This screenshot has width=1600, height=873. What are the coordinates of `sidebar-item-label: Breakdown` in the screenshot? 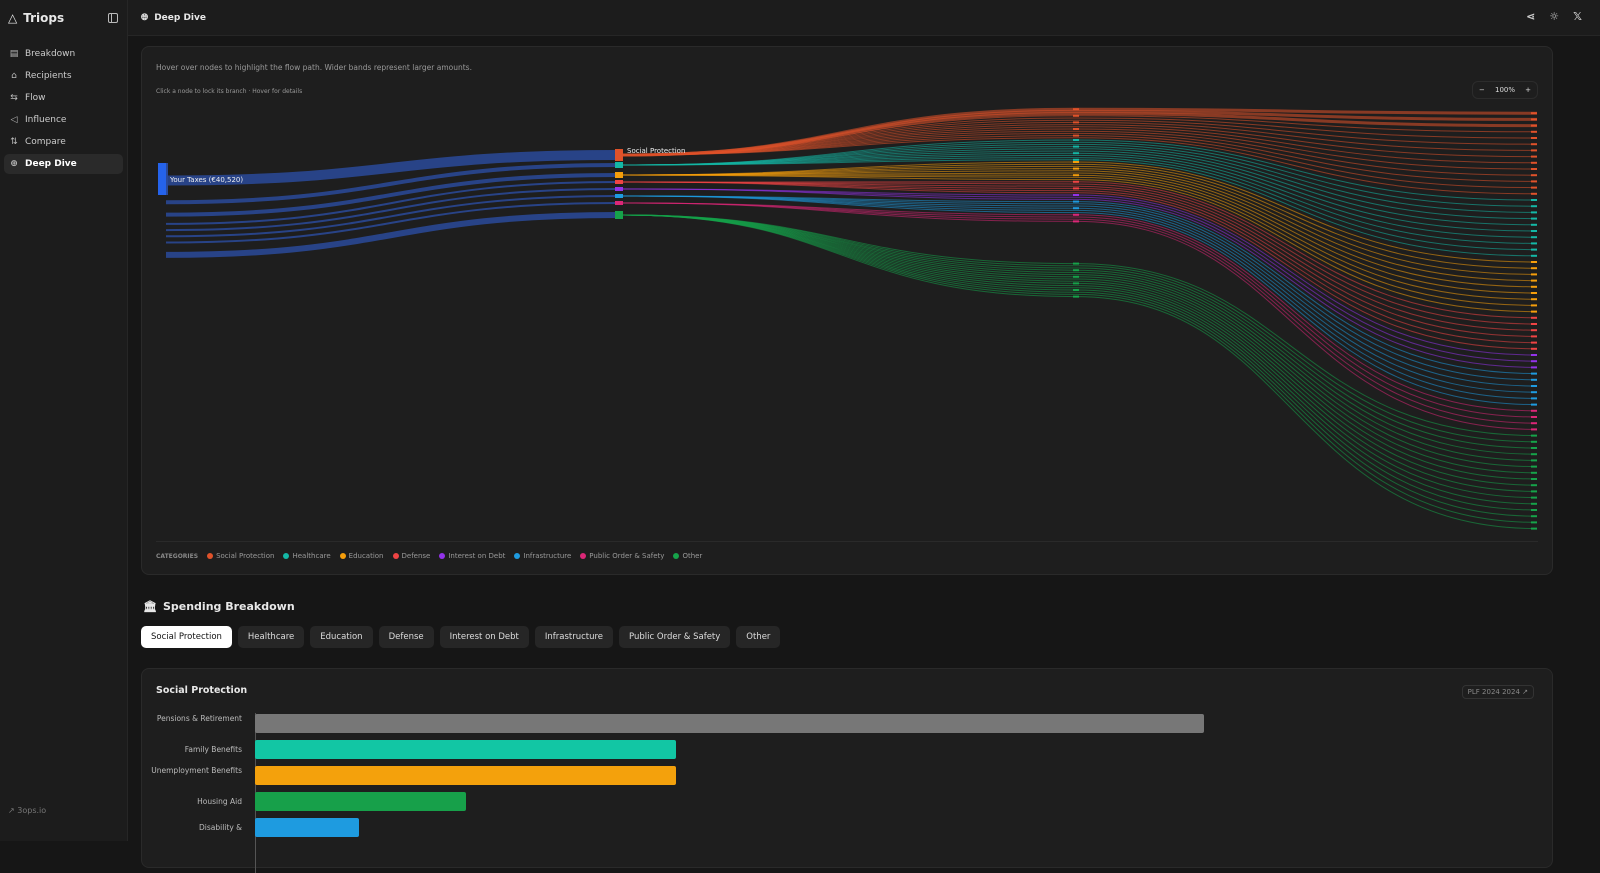 It's located at (50, 54).